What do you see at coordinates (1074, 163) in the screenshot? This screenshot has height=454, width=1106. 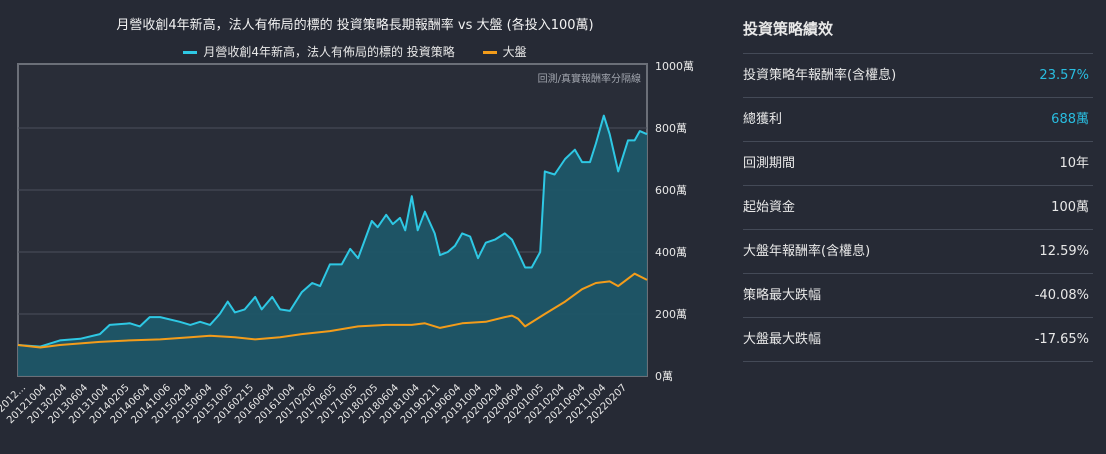 I see `stat-value: 10年` at bounding box center [1074, 163].